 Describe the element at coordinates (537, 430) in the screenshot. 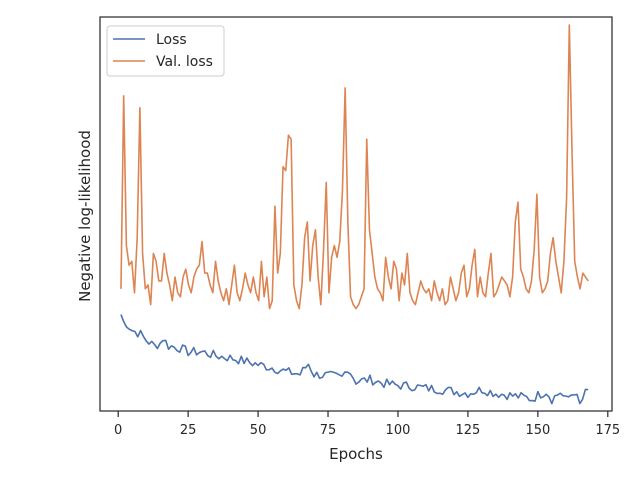

I see `x-tick-label-150: 150` at that location.